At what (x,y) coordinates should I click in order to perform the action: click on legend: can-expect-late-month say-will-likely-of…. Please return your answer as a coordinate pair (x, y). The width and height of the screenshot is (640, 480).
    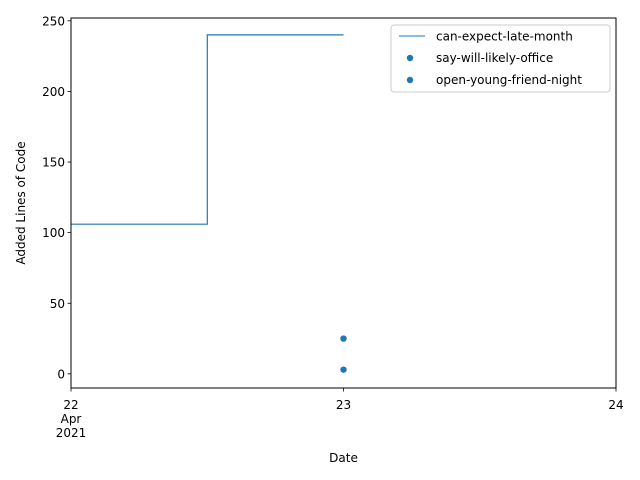
    Looking at the image, I should click on (500, 58).